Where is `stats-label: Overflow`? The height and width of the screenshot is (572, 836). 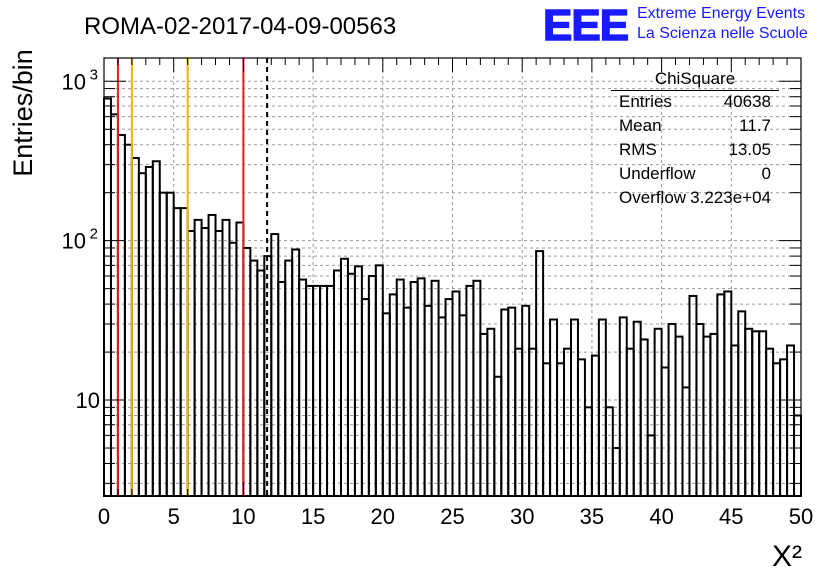 stats-label: Overflow is located at coordinates (653, 197).